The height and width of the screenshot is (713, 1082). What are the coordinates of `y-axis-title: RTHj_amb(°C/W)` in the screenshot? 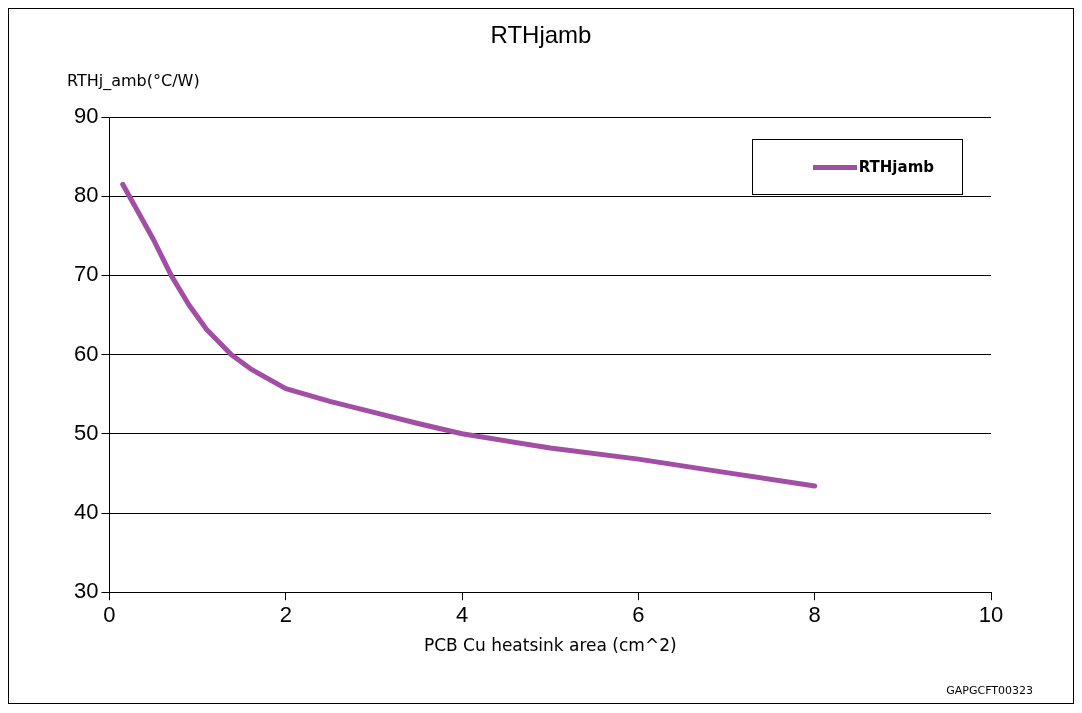 It's located at (133, 80).